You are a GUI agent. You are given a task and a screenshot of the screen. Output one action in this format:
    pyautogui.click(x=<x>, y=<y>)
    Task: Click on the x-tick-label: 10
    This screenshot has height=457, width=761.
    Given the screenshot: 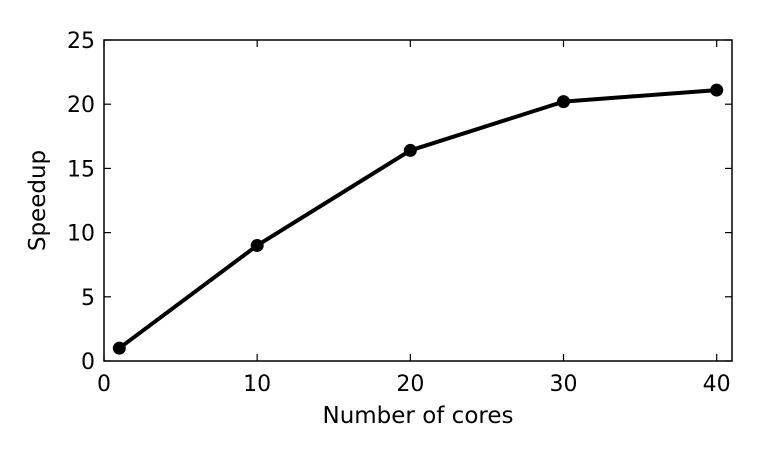 What is the action you would take?
    pyautogui.click(x=257, y=384)
    